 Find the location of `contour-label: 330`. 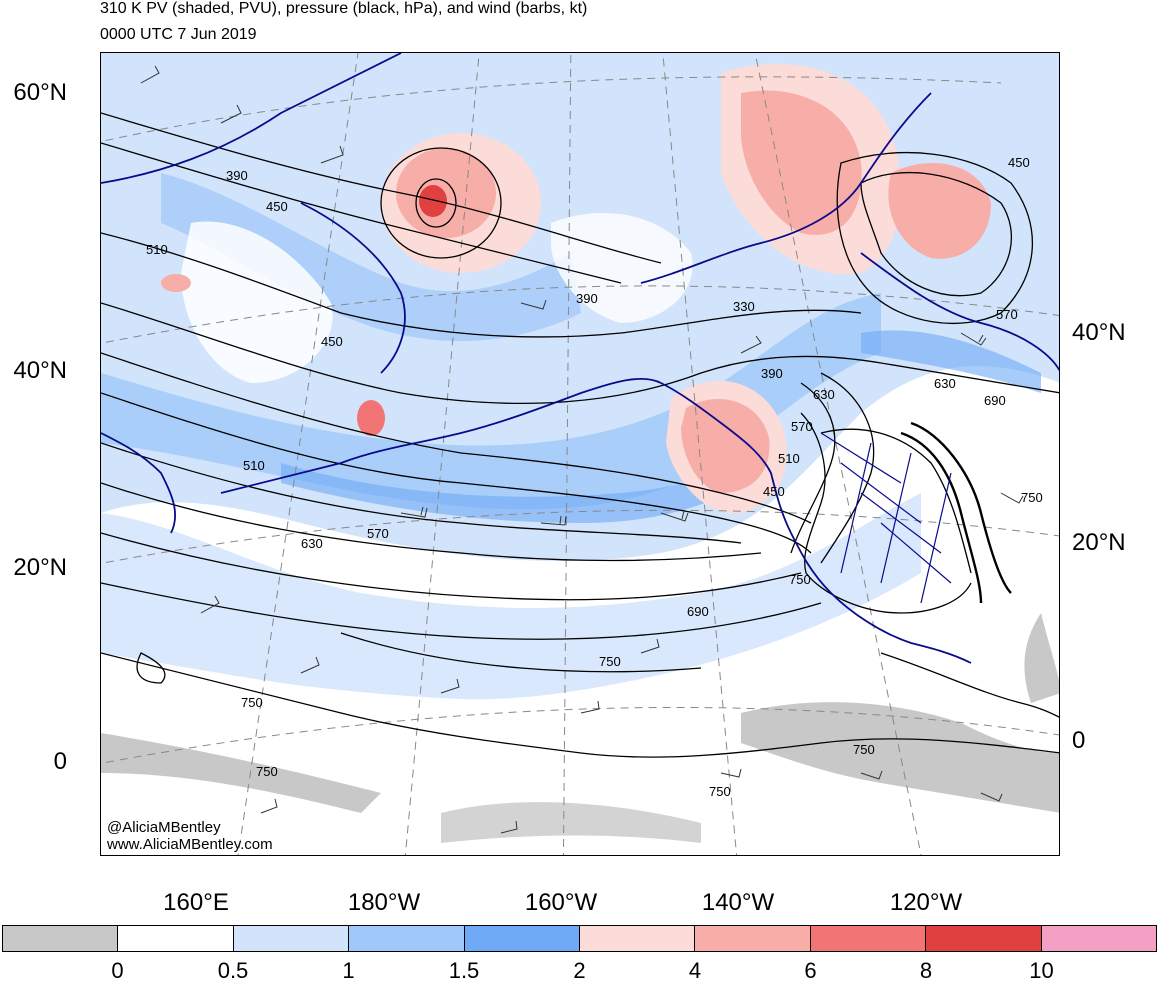

contour-label: 330 is located at coordinates (744, 306).